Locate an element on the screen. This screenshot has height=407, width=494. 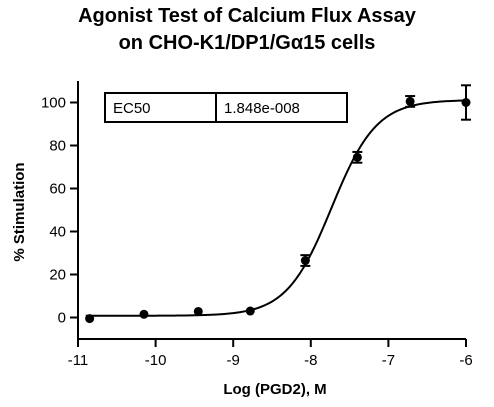
x-tick-label: -7 is located at coordinates (388, 360).